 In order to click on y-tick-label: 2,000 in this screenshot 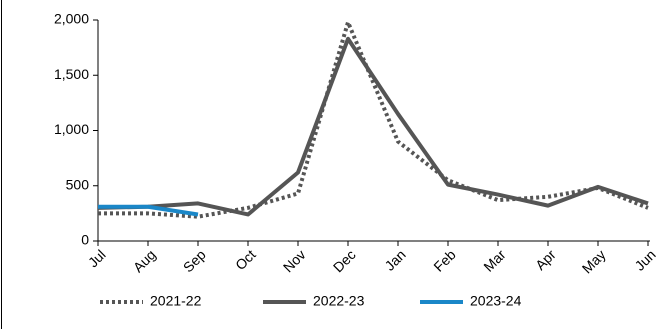, I will do `click(71, 19)`.